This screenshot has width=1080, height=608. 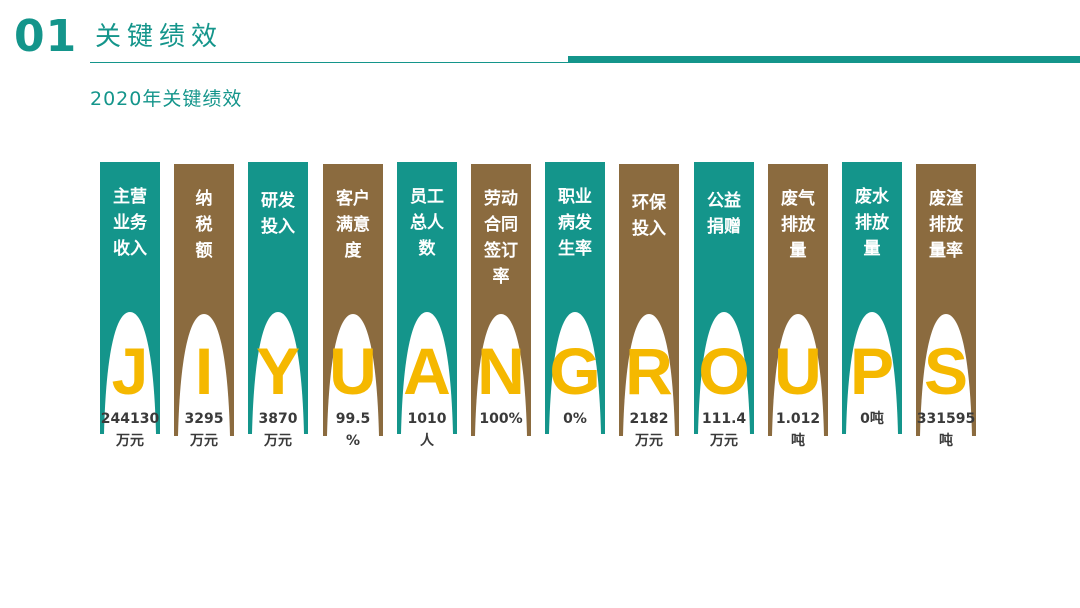 I want to click on metric-column: 废水 排放 量 P 0吨, so click(x=872, y=318).